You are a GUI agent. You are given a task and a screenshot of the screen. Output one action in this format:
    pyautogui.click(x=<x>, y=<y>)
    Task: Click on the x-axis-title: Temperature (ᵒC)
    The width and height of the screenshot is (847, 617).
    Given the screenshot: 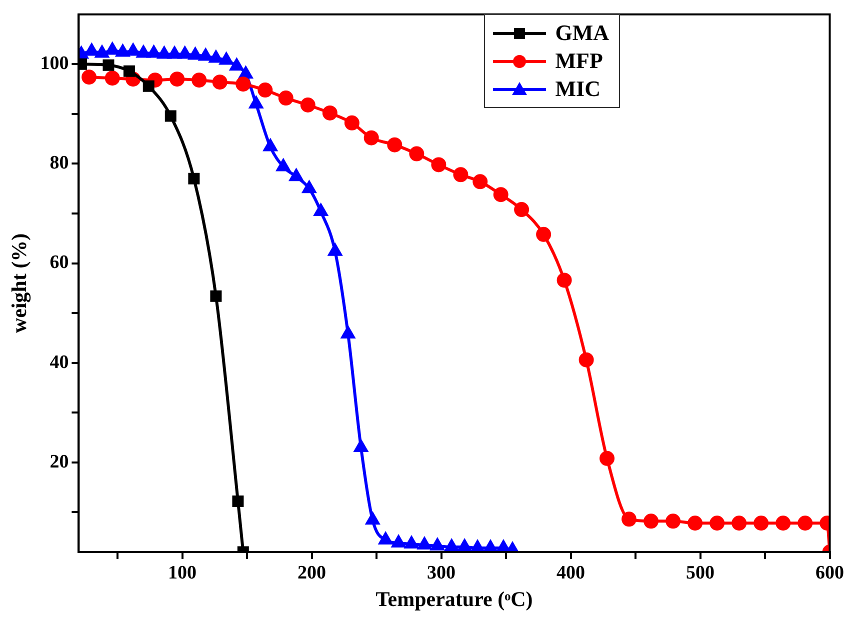 What is the action you would take?
    pyautogui.click(x=454, y=598)
    